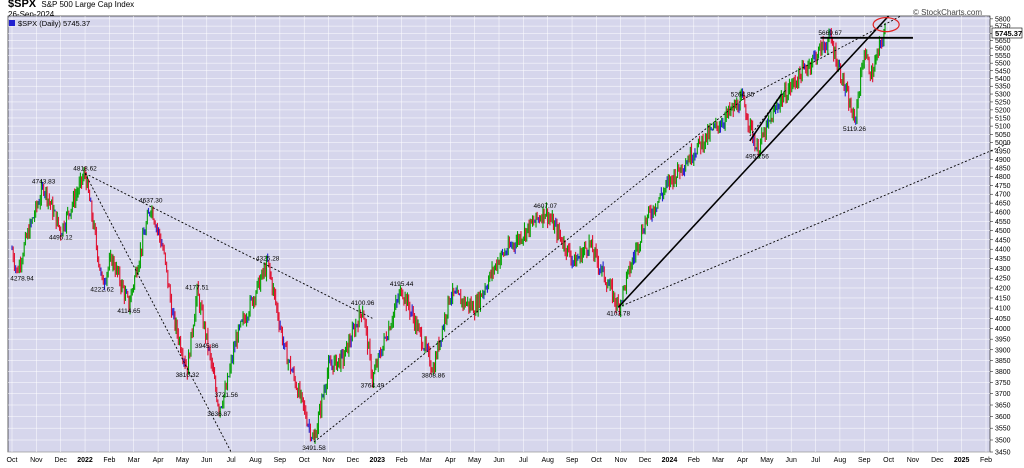 The height and width of the screenshot is (468, 1024). What do you see at coordinates (159, 460) in the screenshot?
I see `x-tick-label: Apr` at bounding box center [159, 460].